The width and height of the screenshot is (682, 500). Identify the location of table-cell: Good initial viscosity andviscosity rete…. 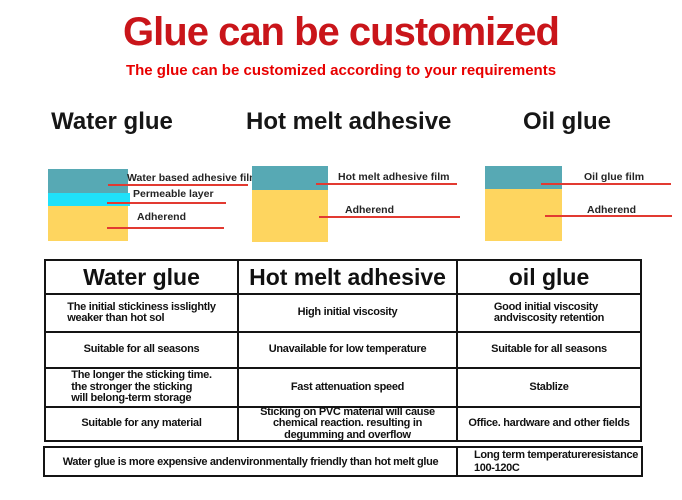
(549, 314).